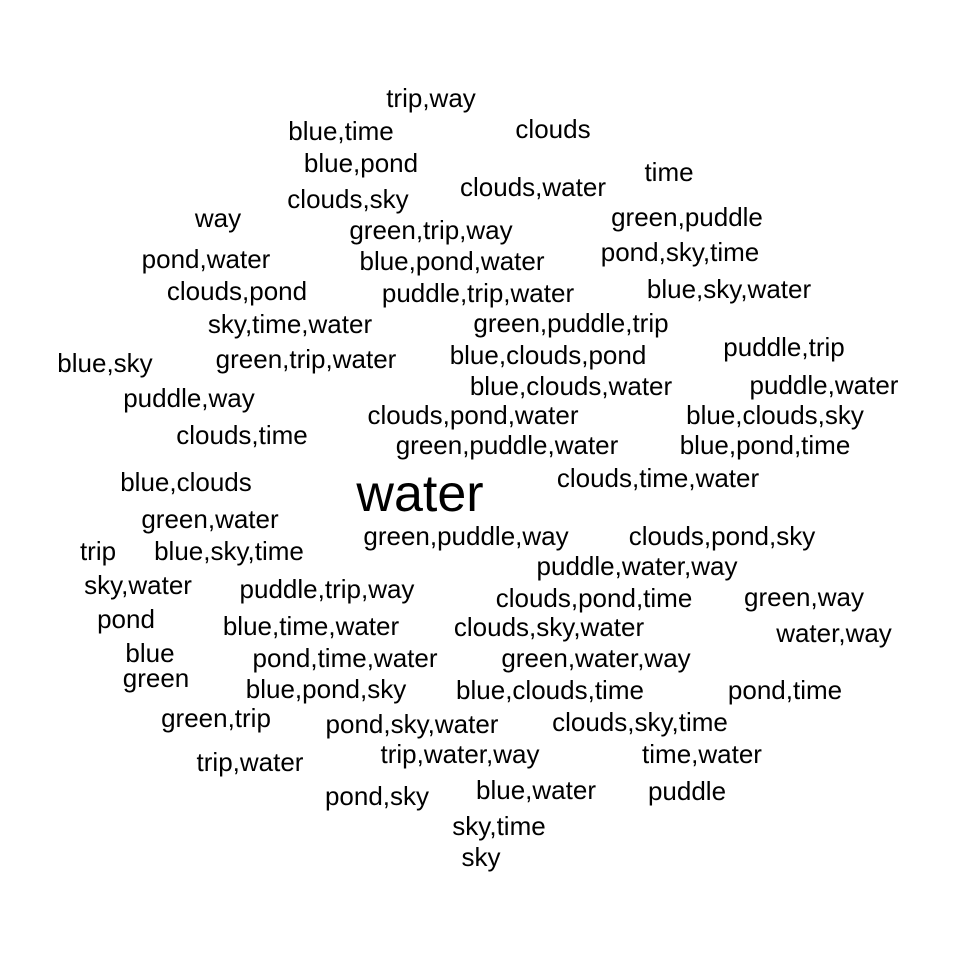  Describe the element at coordinates (702, 754) in the screenshot. I see `word-time-water: time,water` at that location.